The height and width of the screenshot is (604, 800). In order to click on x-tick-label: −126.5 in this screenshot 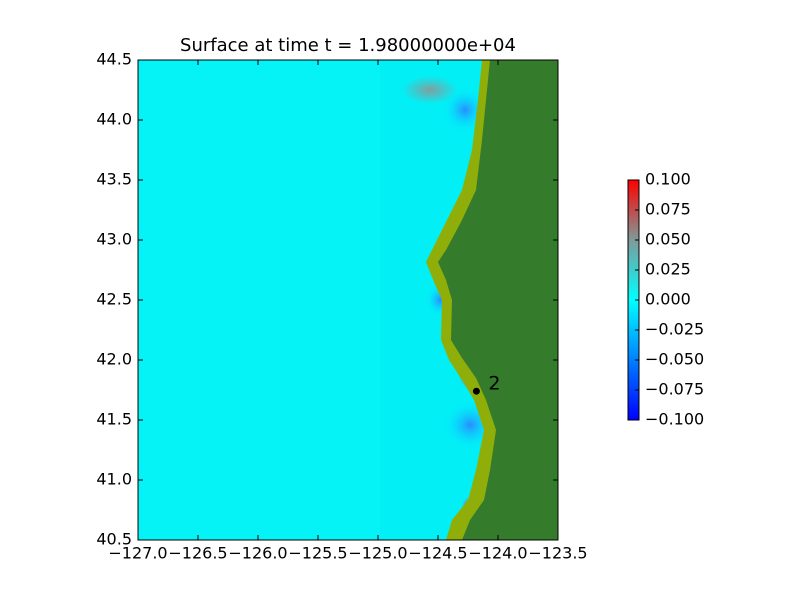, I will do `click(197, 553)`.